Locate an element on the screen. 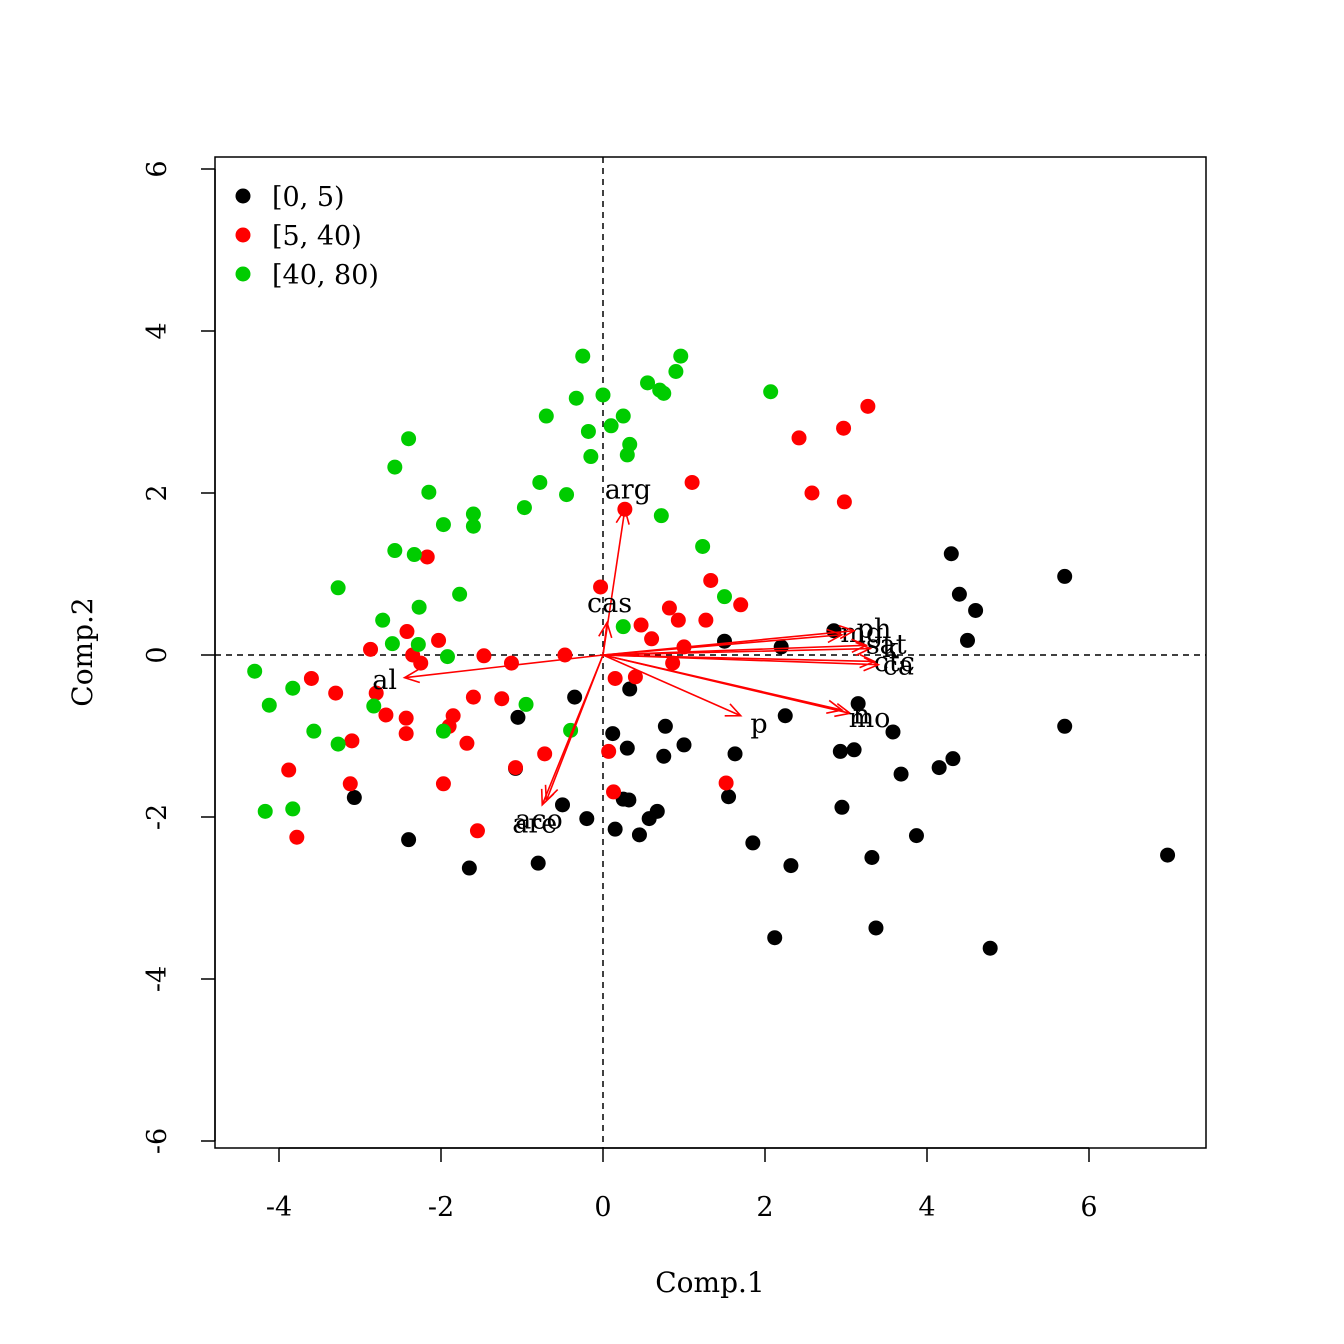  y-axis-title: Comp.2 is located at coordinates (82, 651).